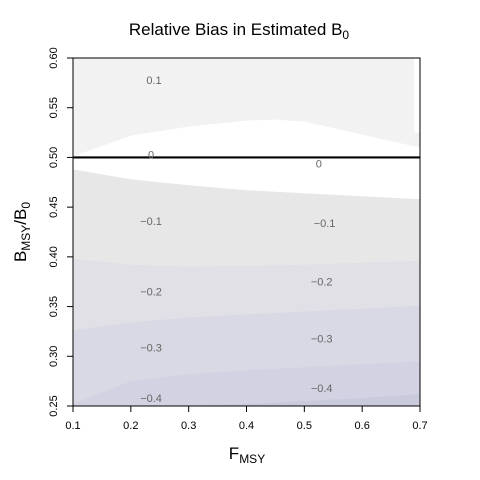  I want to click on x-tick-label: 0.2, so click(130, 426).